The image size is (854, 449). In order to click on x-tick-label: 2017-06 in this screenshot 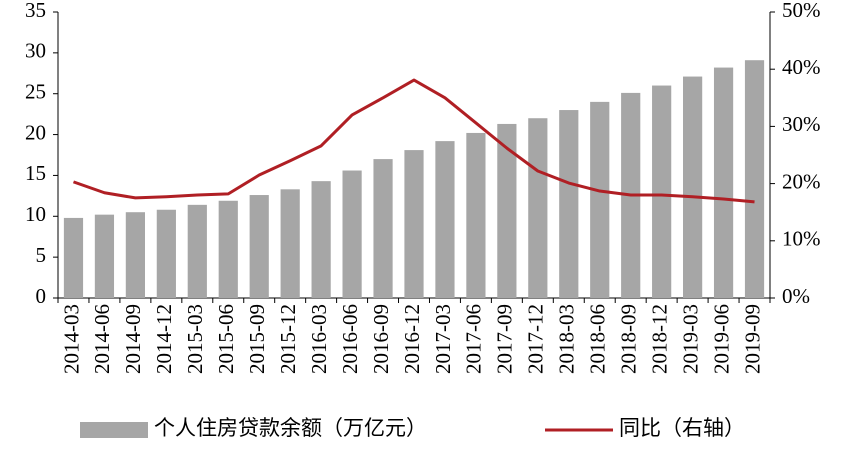, I will do `click(474, 339)`.